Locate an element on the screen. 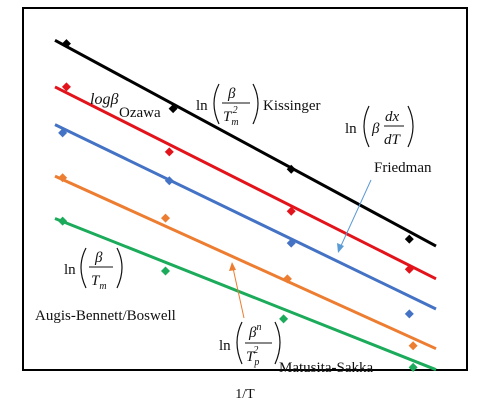 Image resolution: width=480 pixels, height=411 pixels. matusita-name: Matusita-Sakka is located at coordinates (326, 368).